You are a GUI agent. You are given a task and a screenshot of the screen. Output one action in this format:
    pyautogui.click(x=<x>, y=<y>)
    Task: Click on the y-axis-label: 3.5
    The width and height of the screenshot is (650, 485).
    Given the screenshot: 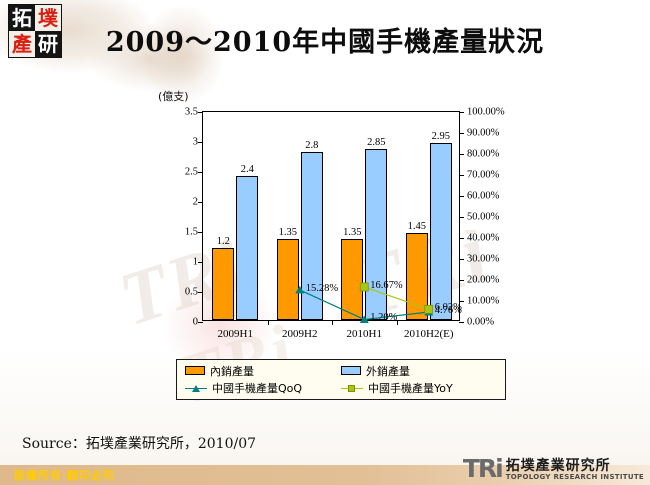 What is the action you would take?
    pyautogui.click(x=191, y=112)
    